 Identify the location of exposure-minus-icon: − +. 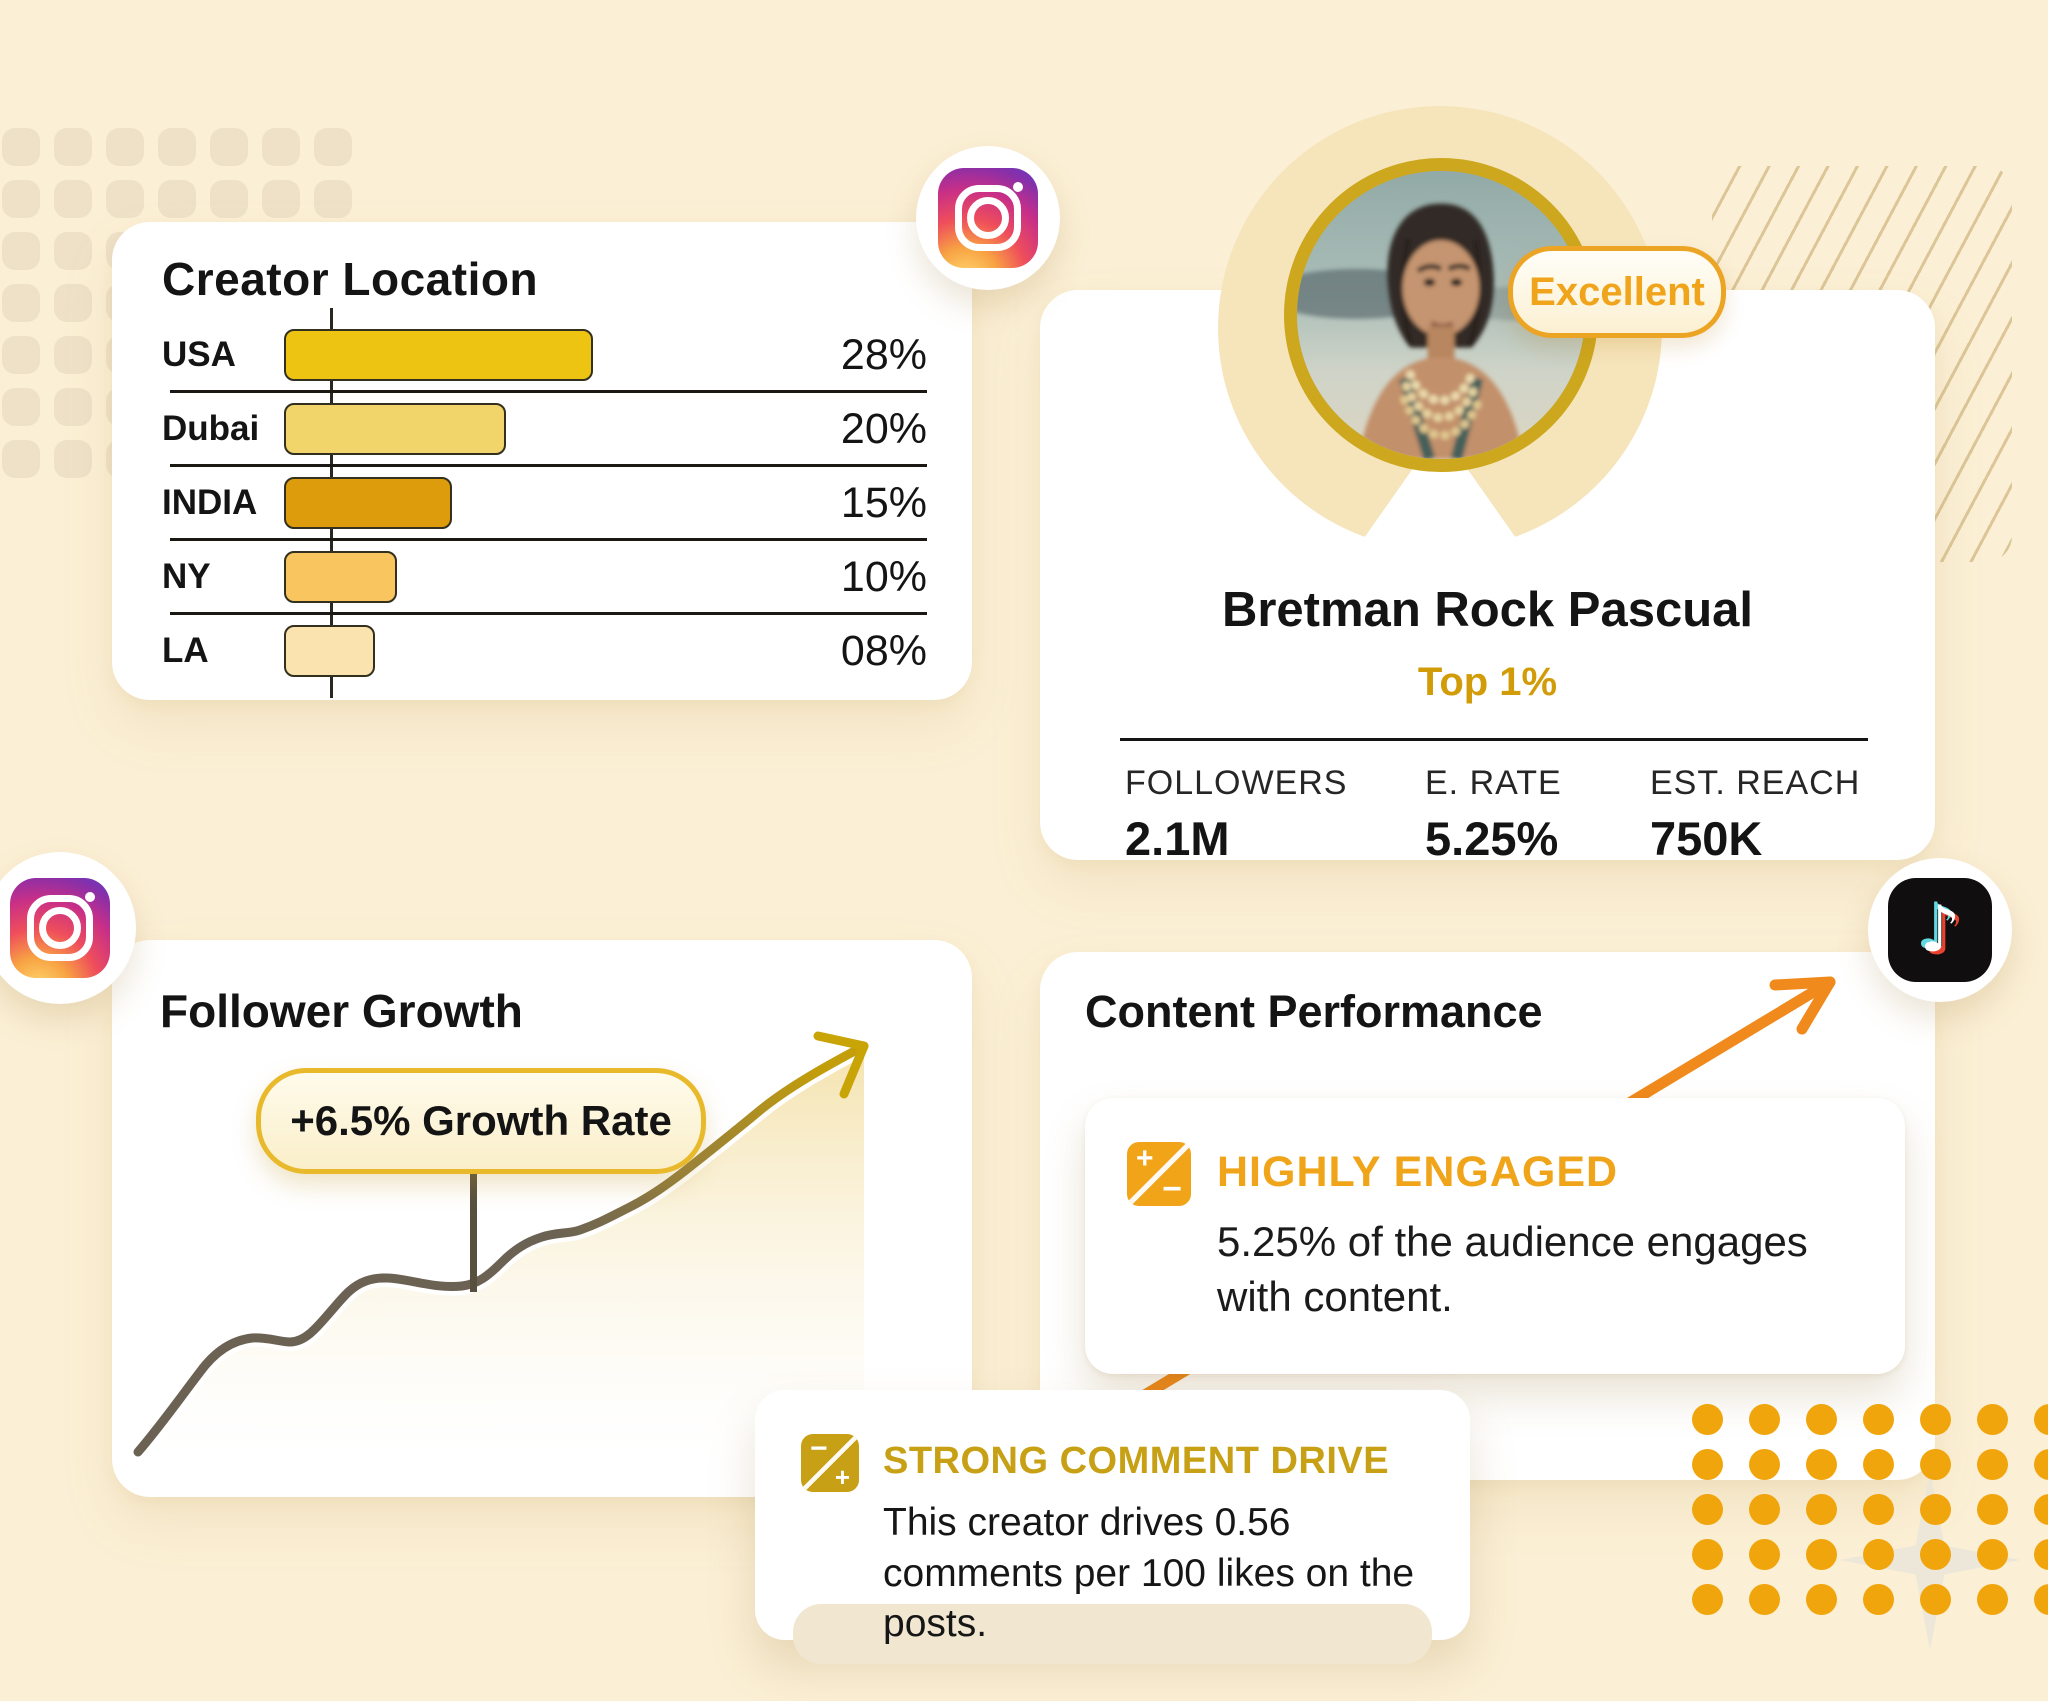
(830, 1463).